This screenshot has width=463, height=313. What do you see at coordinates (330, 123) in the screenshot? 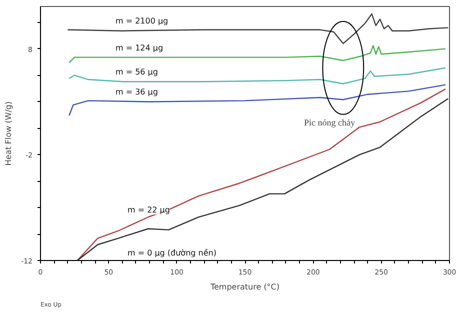
I see `annotation: Pic nóng chảy` at bounding box center [330, 123].